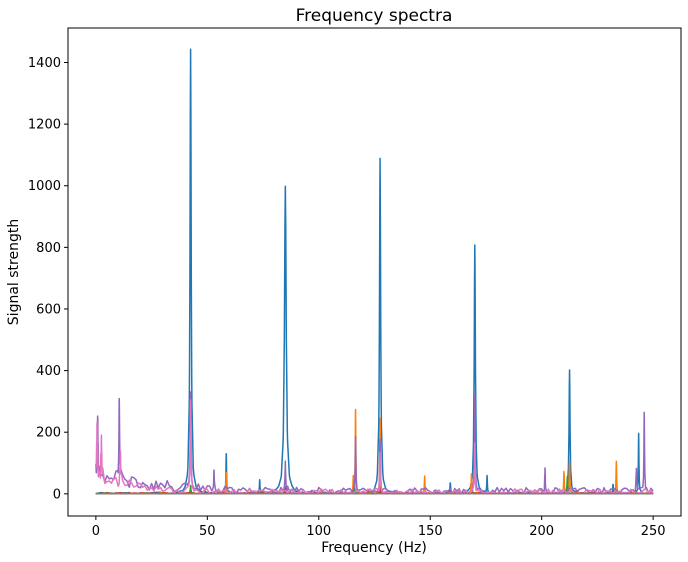 This screenshot has width=688, height=562. What do you see at coordinates (207, 531) in the screenshot?
I see `x-tick-label: 50` at bounding box center [207, 531].